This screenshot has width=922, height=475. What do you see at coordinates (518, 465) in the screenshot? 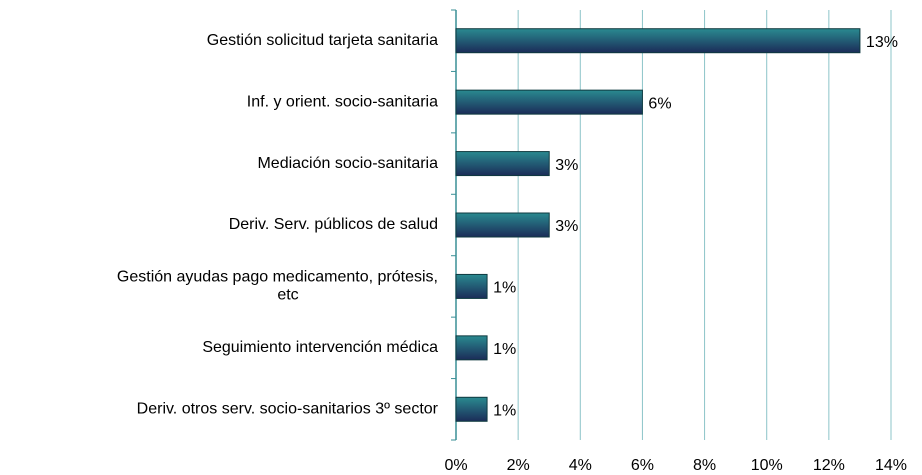
I see `x-tick-label: 2%` at bounding box center [518, 465].